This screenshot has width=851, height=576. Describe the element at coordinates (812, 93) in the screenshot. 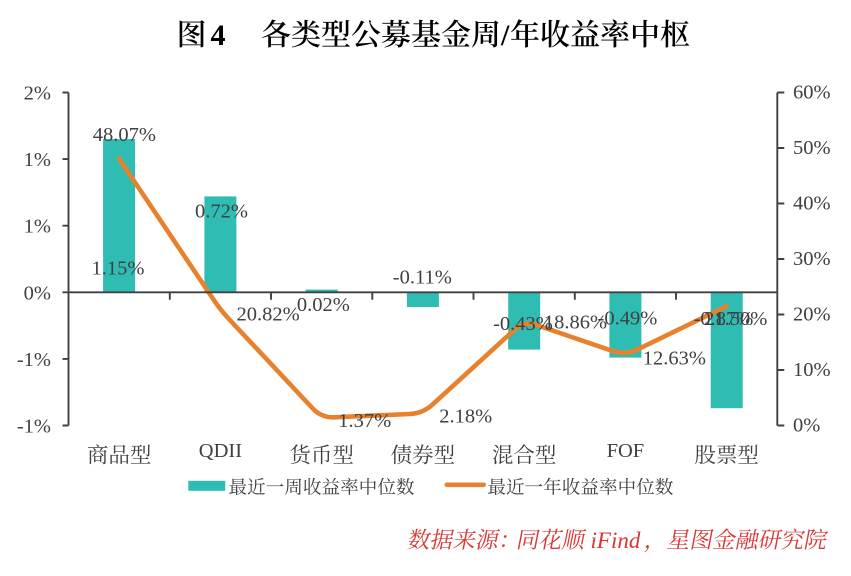

I see `svg-text: 60%` at that location.